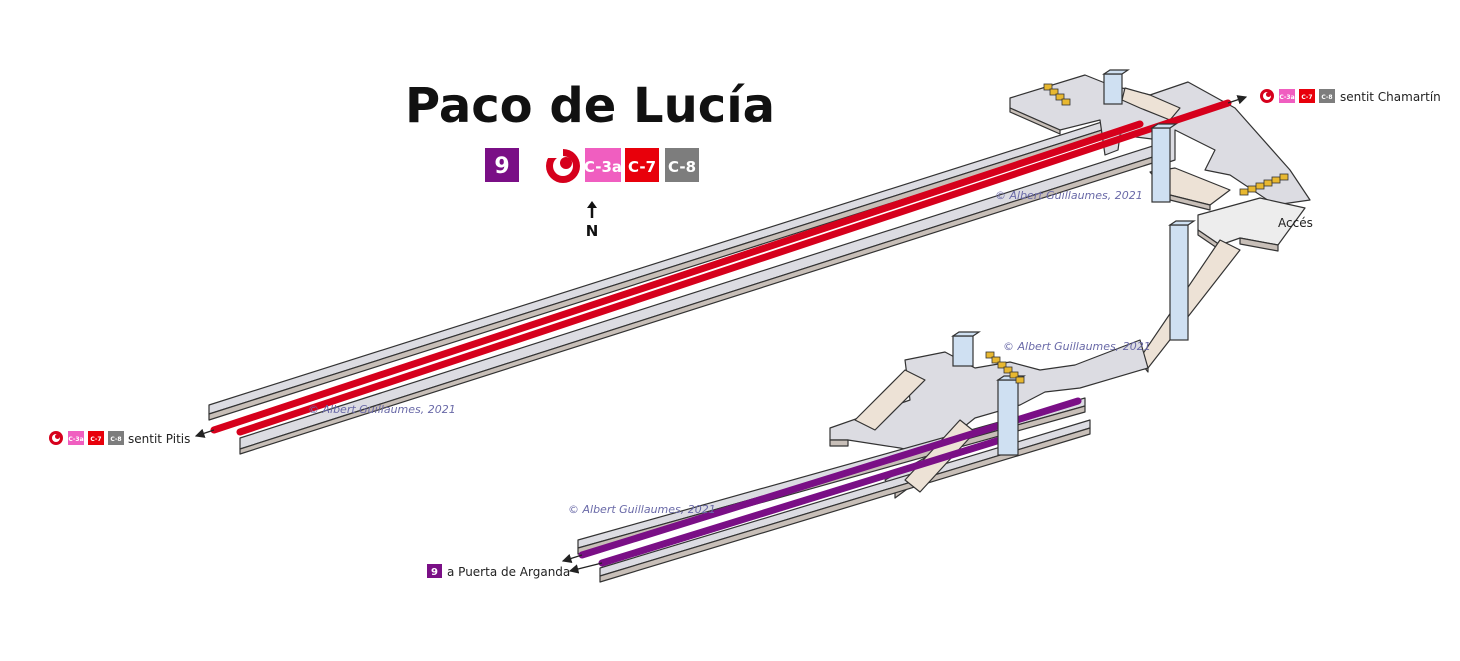 The image size is (1460, 661). I want to click on lift-shafts, so click(1073, 262).